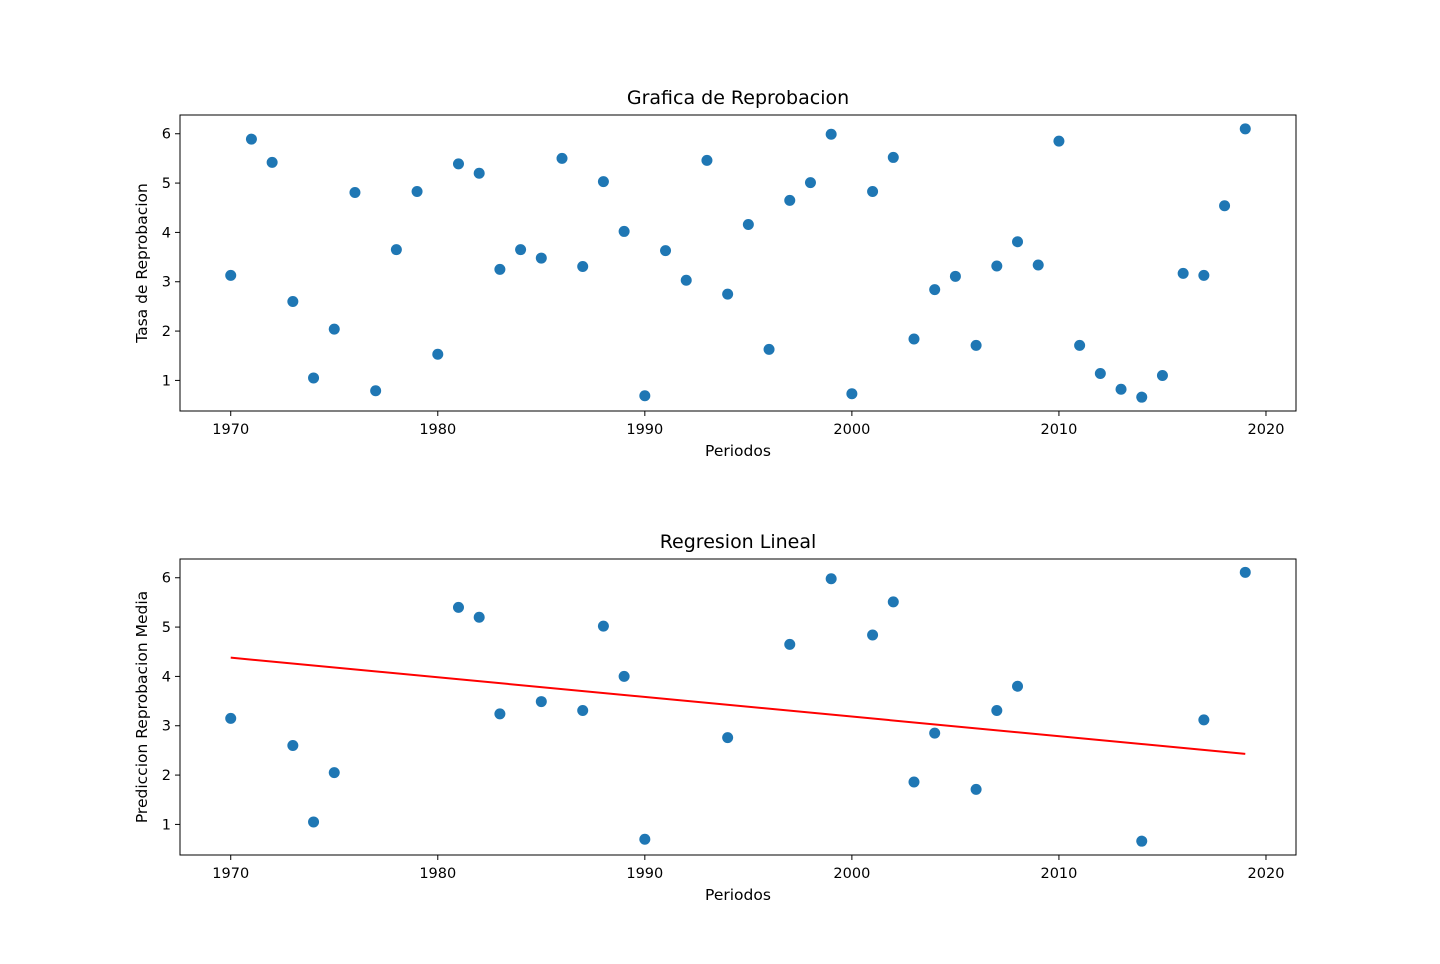 The height and width of the screenshot is (964, 1440). I want to click on y-tick-label: 4, so click(166, 233).